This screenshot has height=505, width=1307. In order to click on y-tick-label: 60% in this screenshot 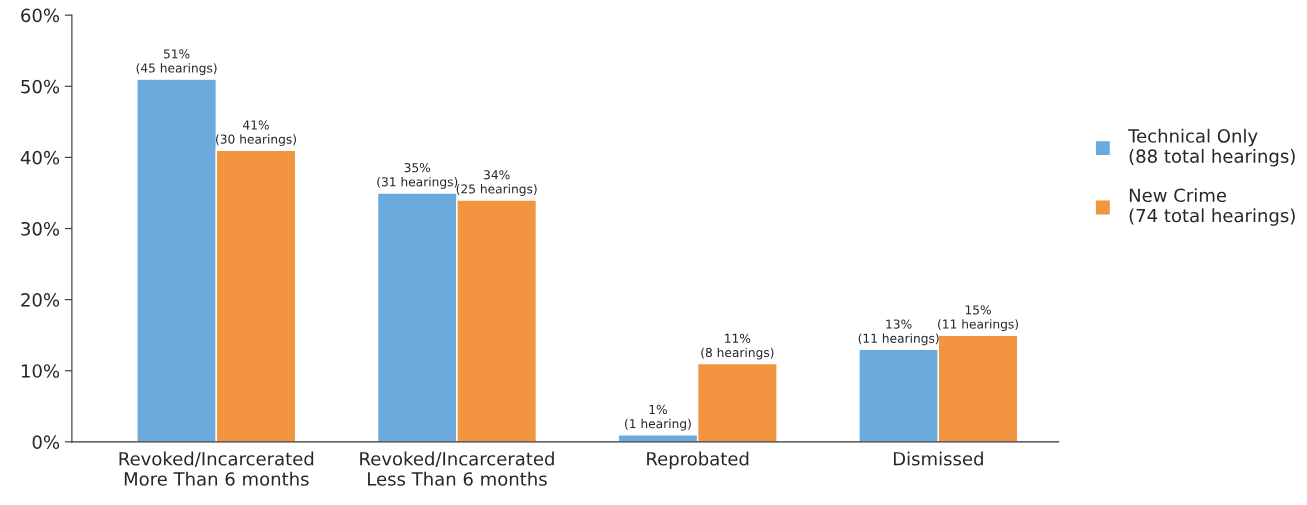, I will do `click(40, 15)`.